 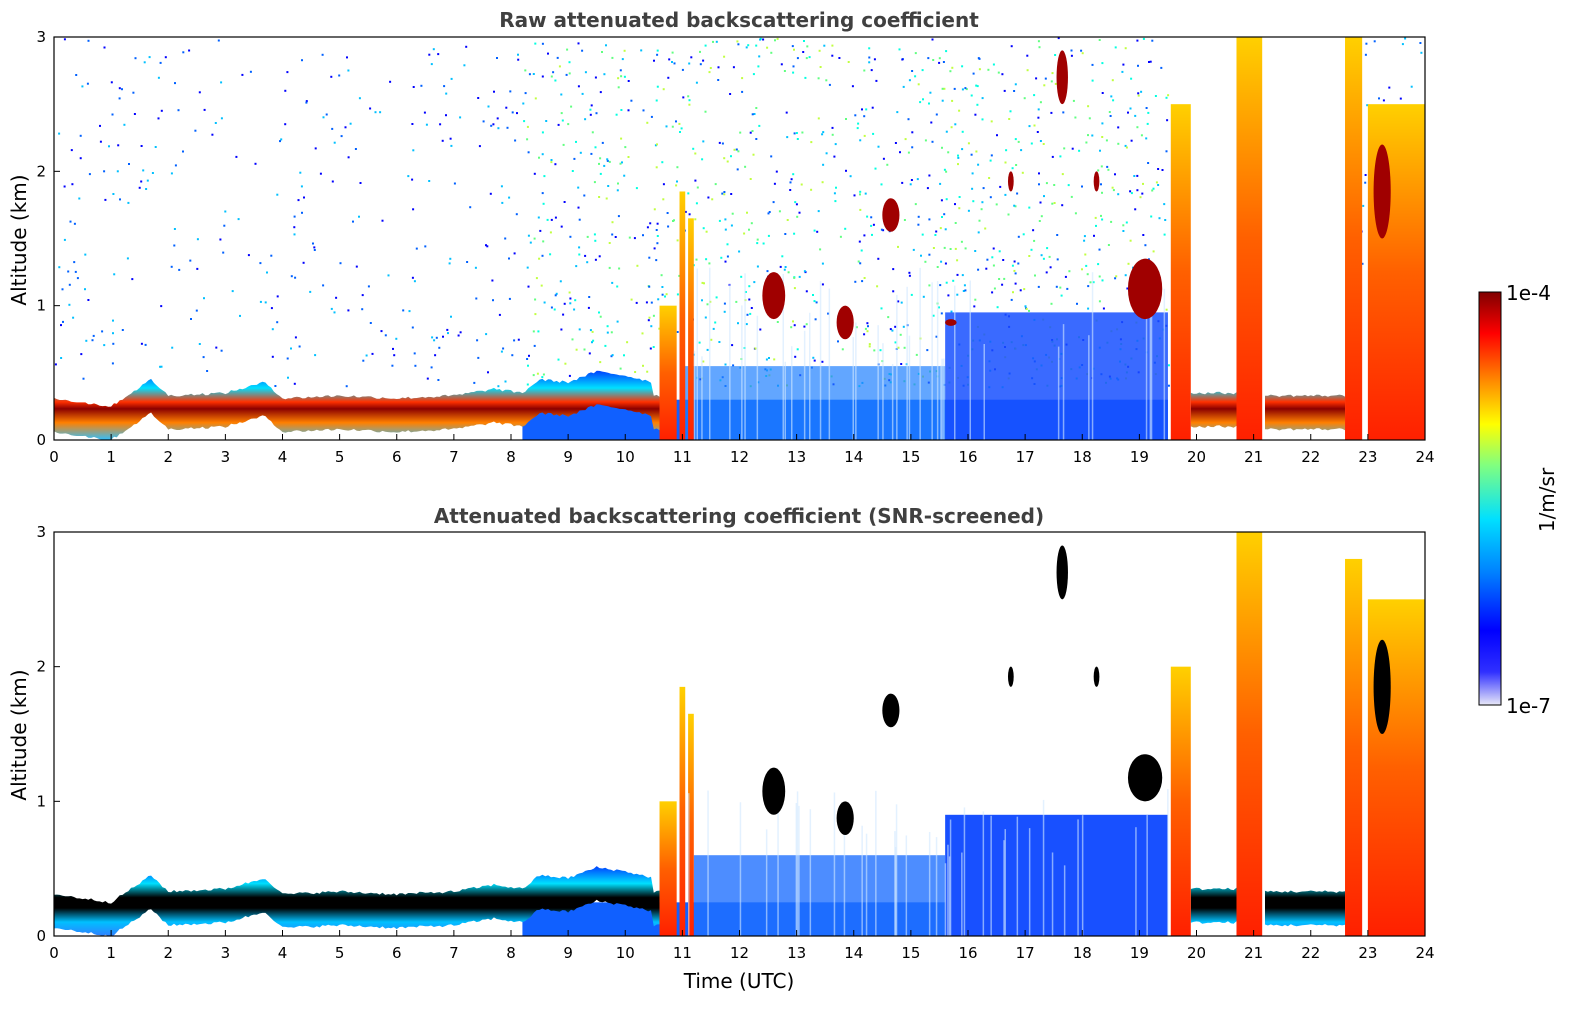 What do you see at coordinates (283, 953) in the screenshot?
I see `x-tick-label: 4` at bounding box center [283, 953].